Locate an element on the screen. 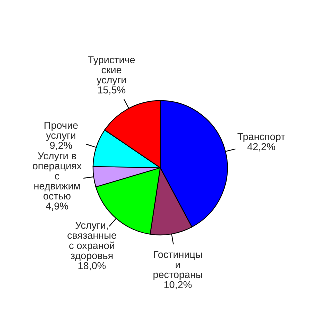  data-label: 4,9% is located at coordinates (57, 207).